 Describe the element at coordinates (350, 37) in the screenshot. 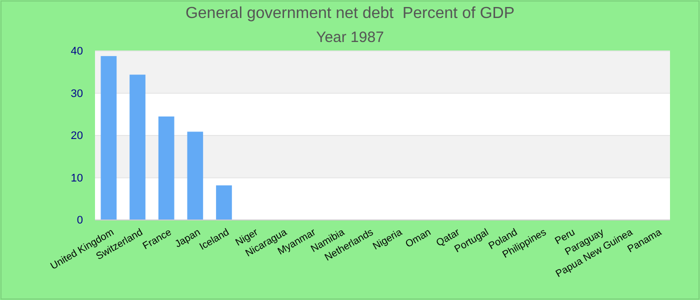

I see `chart-subtitle: Year 1987` at that location.